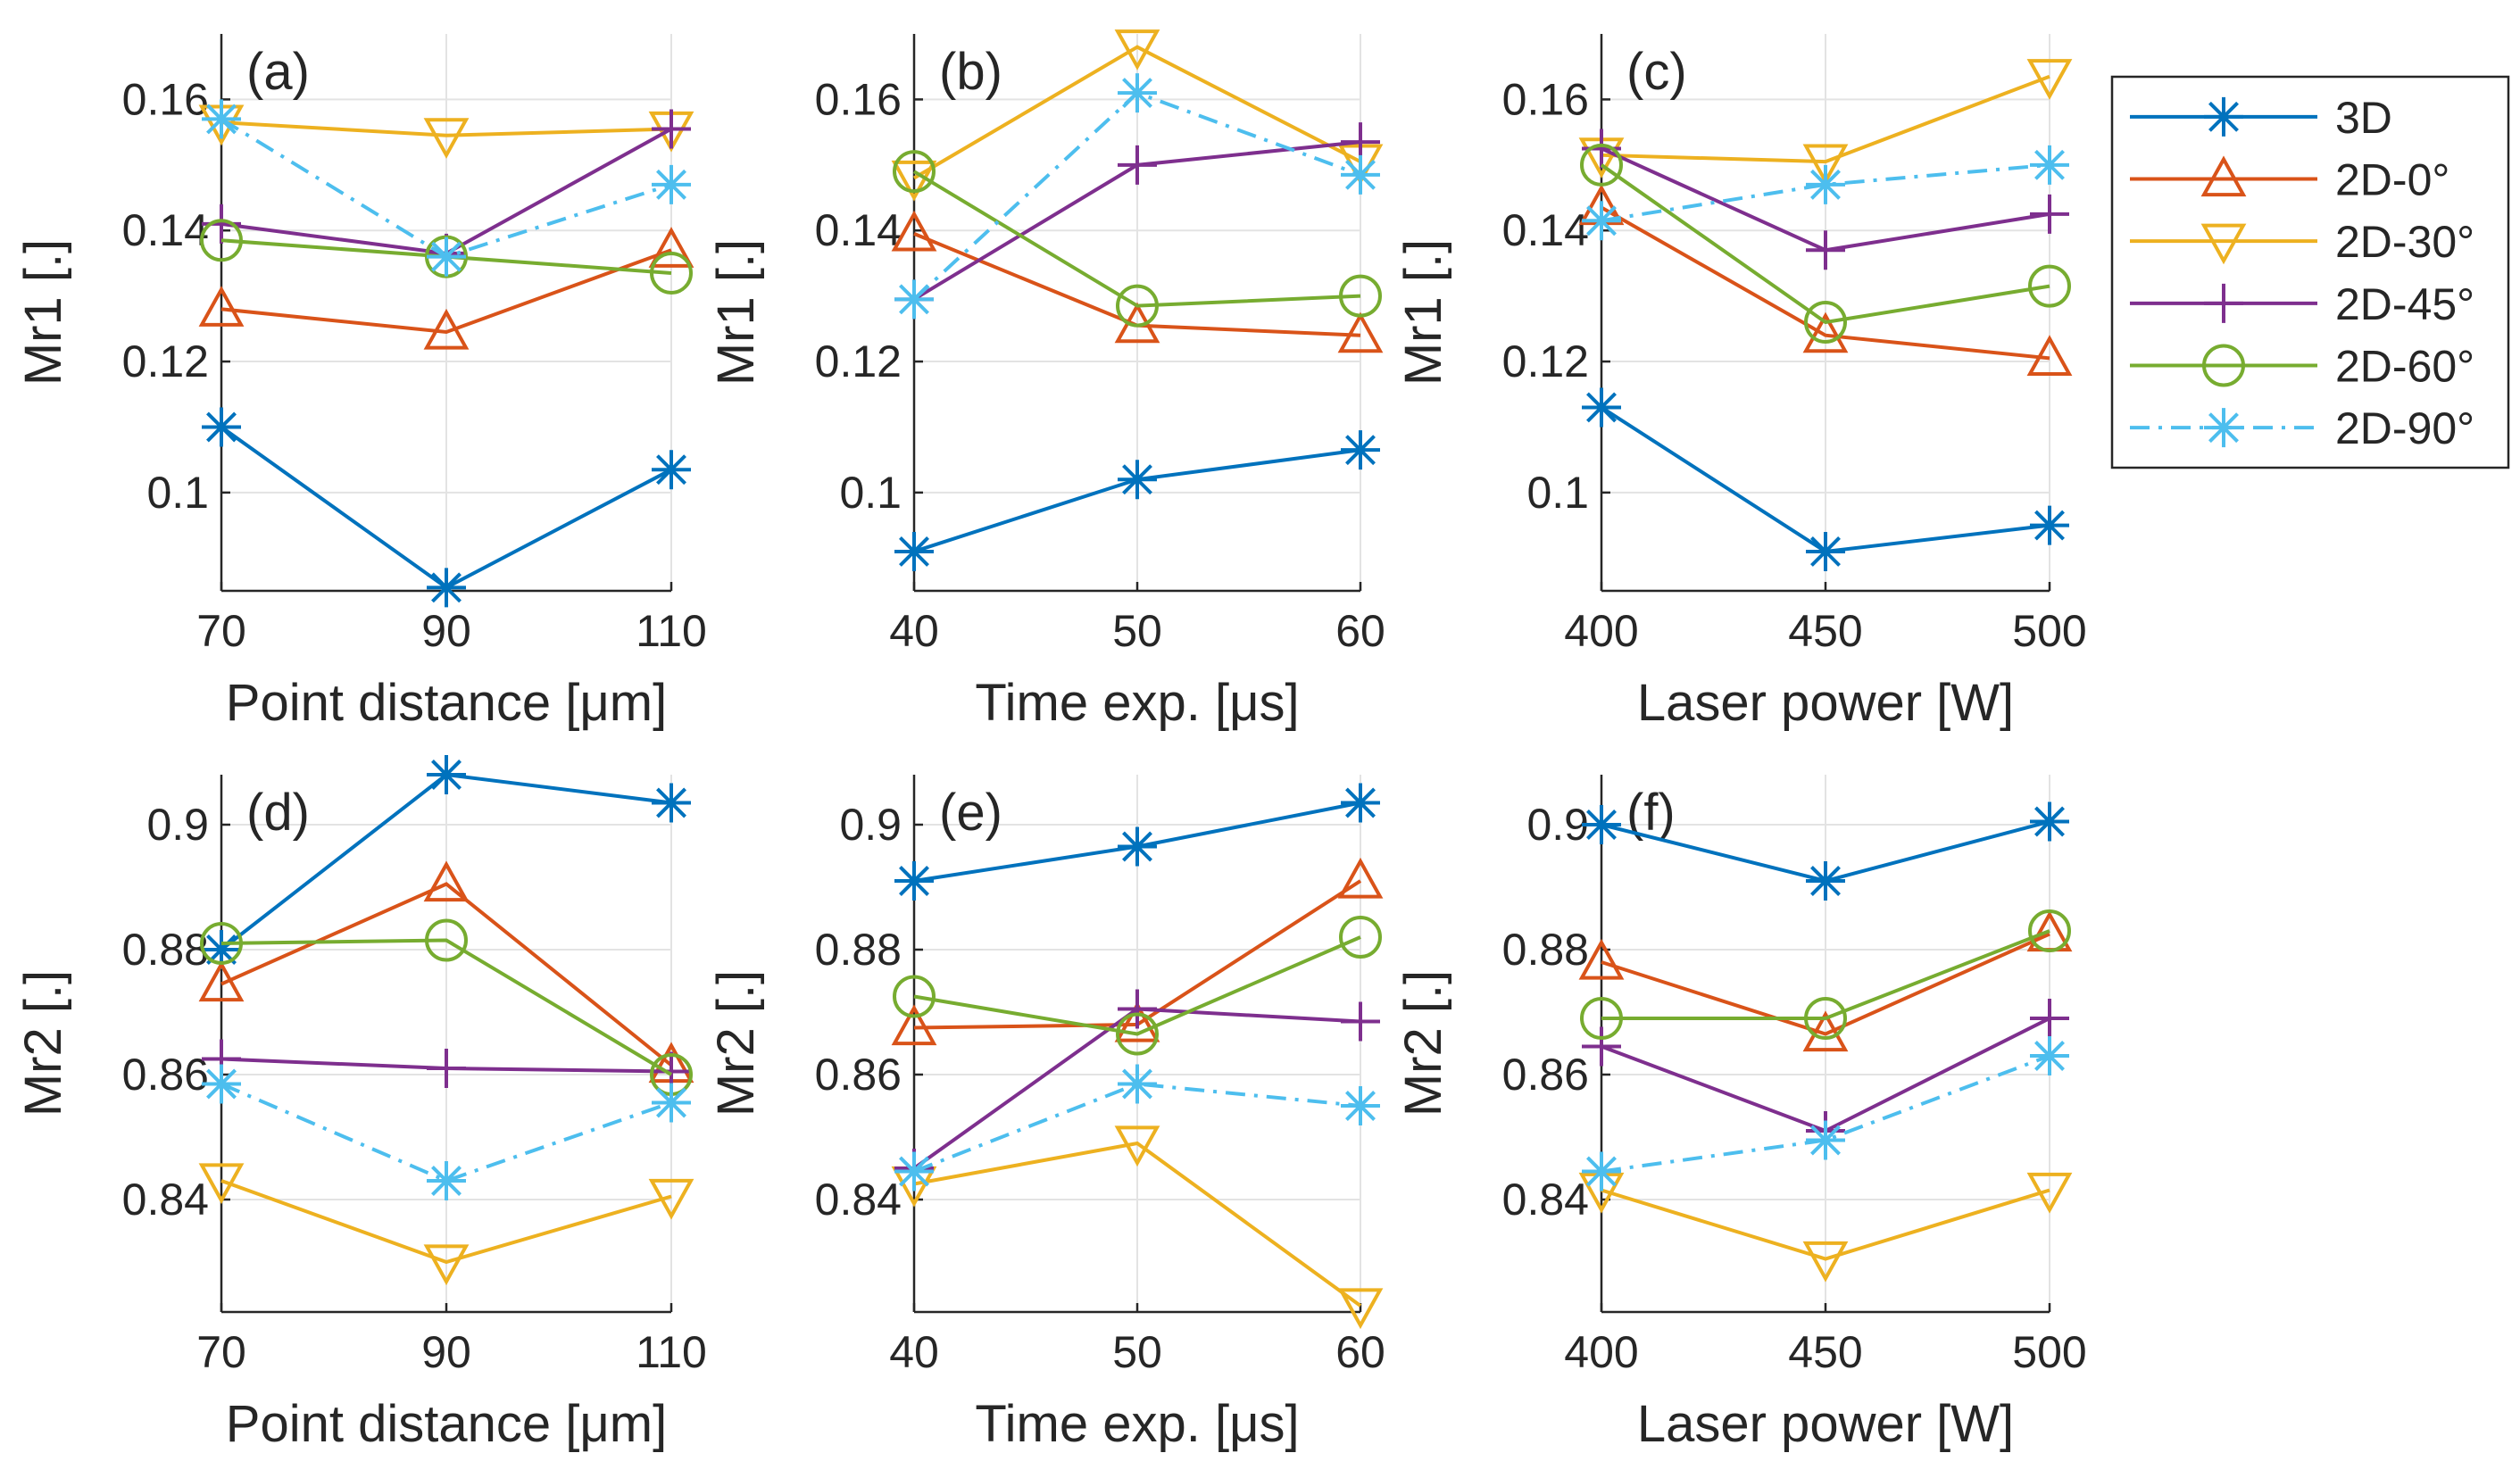  What do you see at coordinates (871, 825) in the screenshot?
I see `y-tick-label: 0.9` at bounding box center [871, 825].